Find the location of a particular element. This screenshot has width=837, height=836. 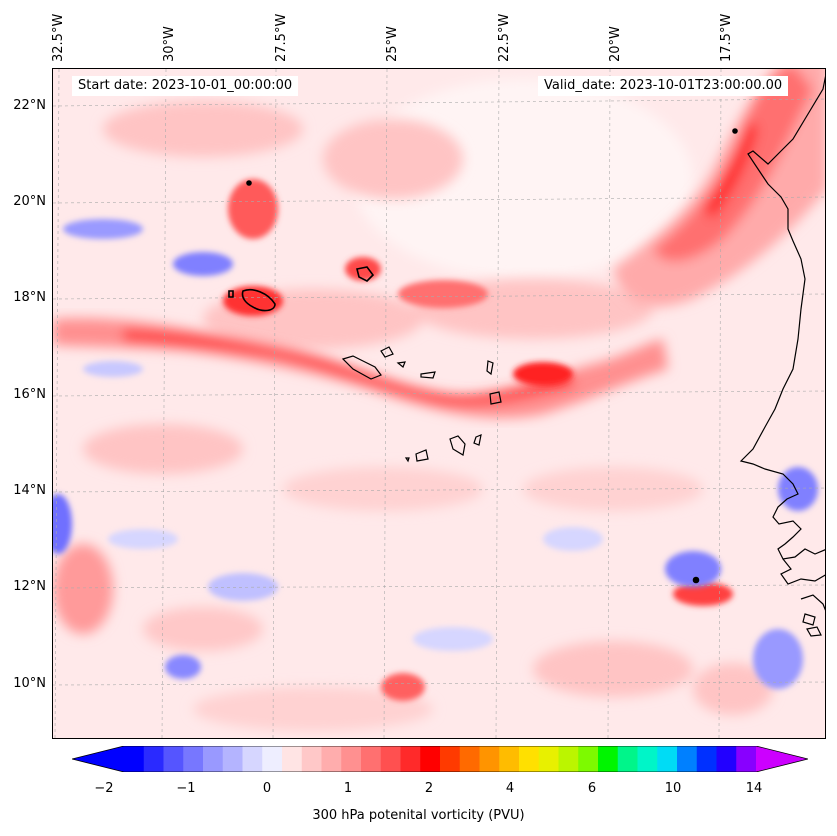

lat-label-14n: 14°N is located at coordinates (29, 490).